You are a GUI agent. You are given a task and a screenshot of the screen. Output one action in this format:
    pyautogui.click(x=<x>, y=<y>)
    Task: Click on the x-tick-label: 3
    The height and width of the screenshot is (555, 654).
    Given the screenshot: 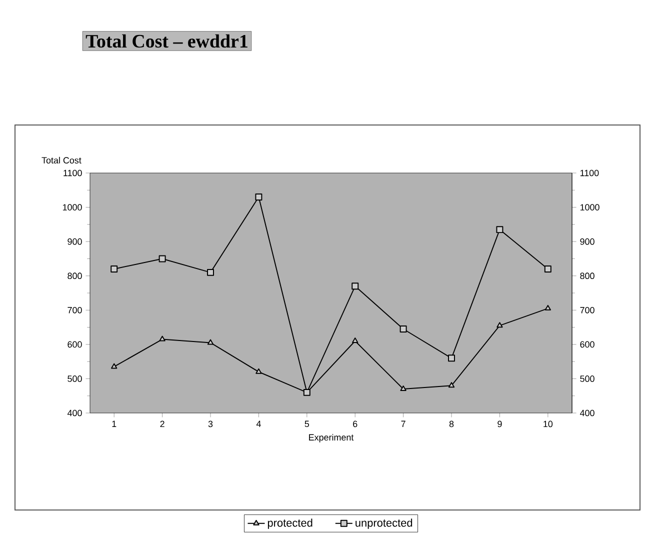 What is the action you would take?
    pyautogui.click(x=210, y=424)
    